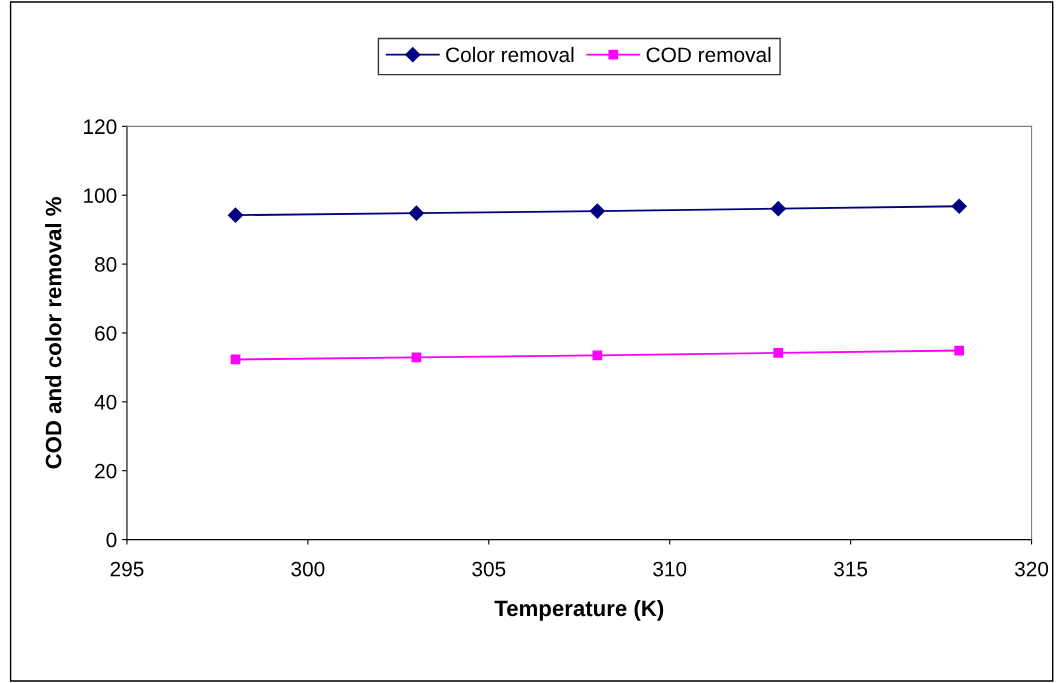 The width and height of the screenshot is (1058, 683). What do you see at coordinates (308, 569) in the screenshot?
I see `x-tick-label: 300` at bounding box center [308, 569].